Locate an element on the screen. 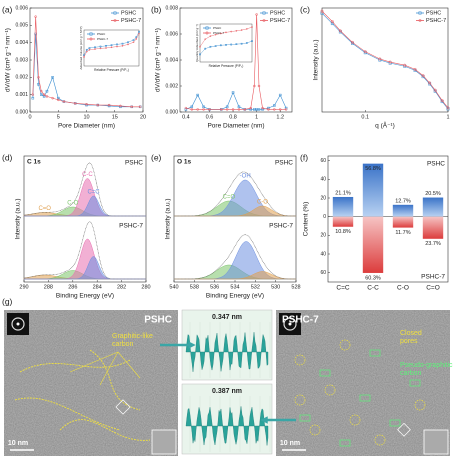  value-label: 12.7% is located at coordinates (403, 201).